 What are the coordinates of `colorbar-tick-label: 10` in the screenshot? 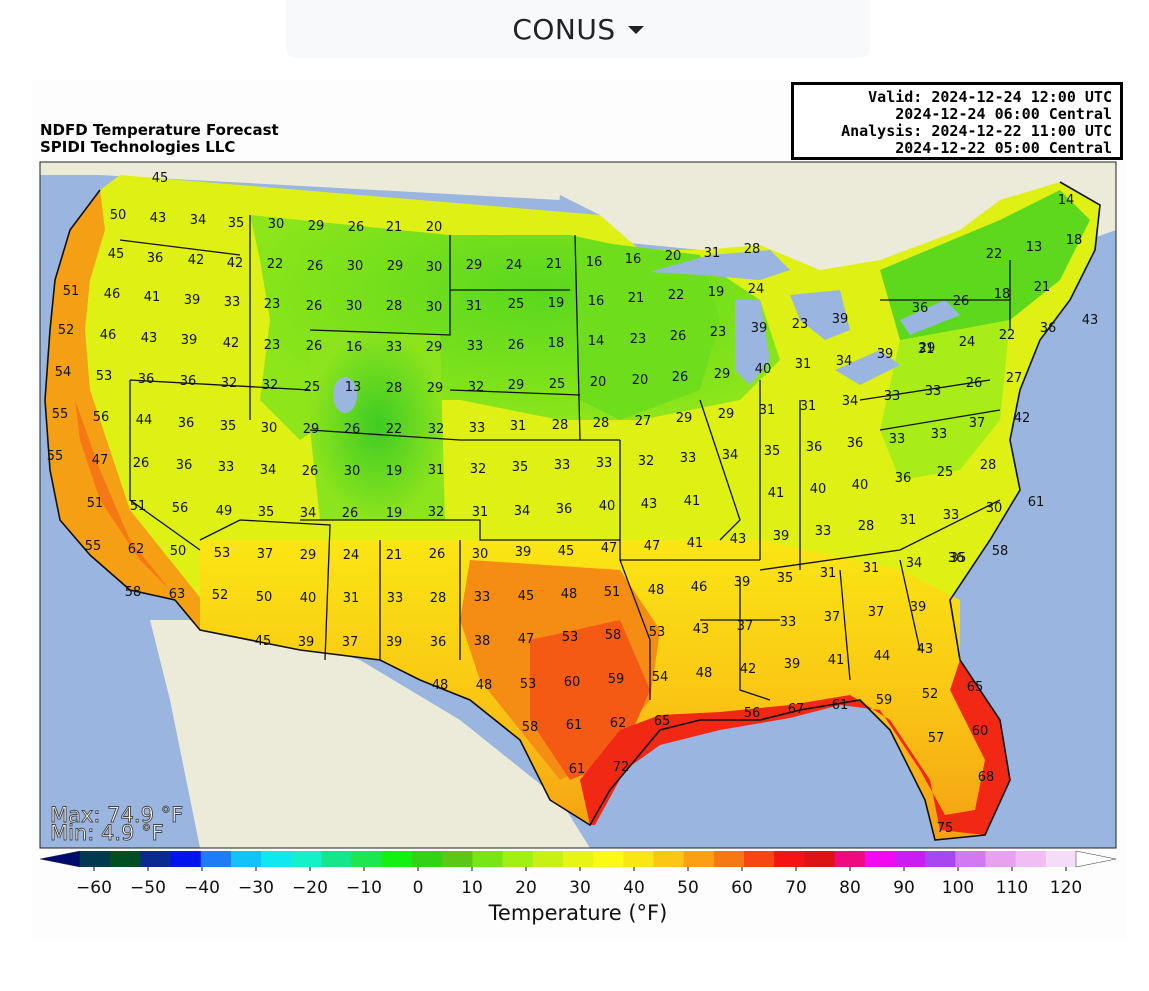 It's located at (472, 888).